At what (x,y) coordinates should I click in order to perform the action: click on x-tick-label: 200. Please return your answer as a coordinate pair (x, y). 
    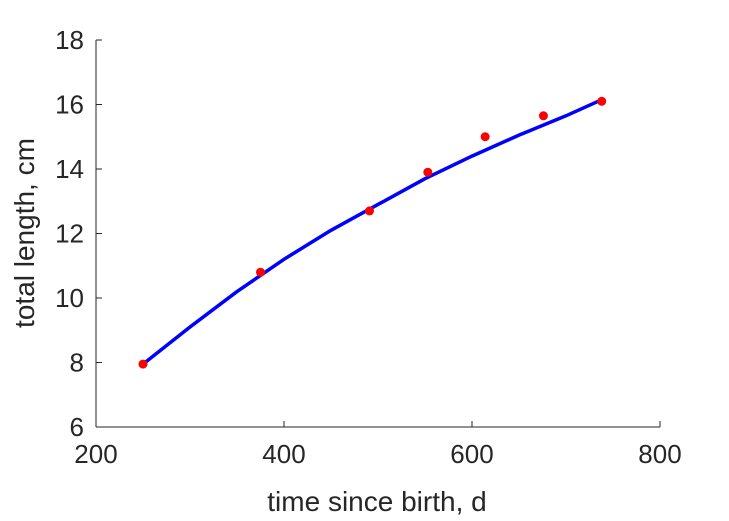
    Looking at the image, I should click on (95, 454).